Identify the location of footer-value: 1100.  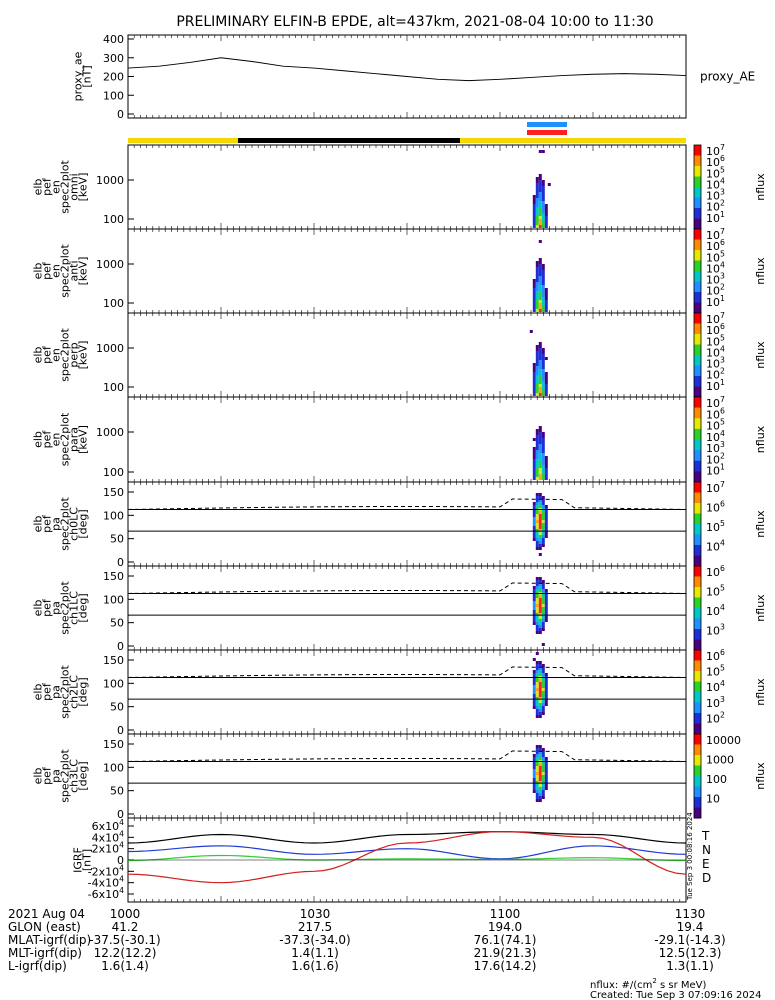
(505, 914).